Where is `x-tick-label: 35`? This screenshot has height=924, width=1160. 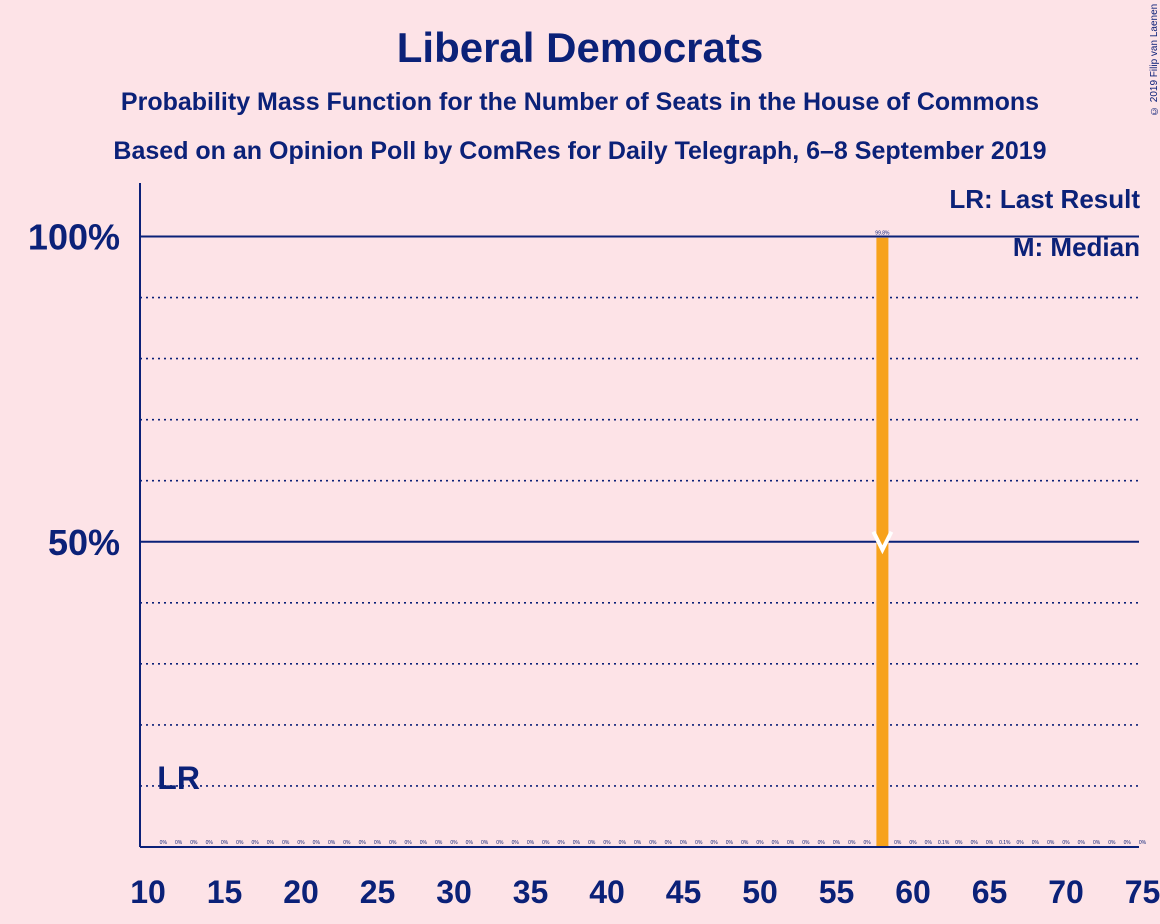 x-tick-label: 35 is located at coordinates (531, 892).